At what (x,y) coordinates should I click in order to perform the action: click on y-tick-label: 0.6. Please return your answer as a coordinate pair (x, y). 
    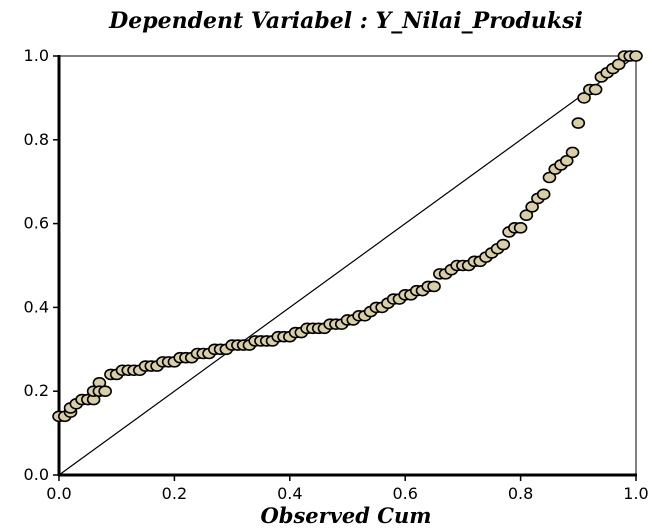
    Looking at the image, I should click on (36, 223).